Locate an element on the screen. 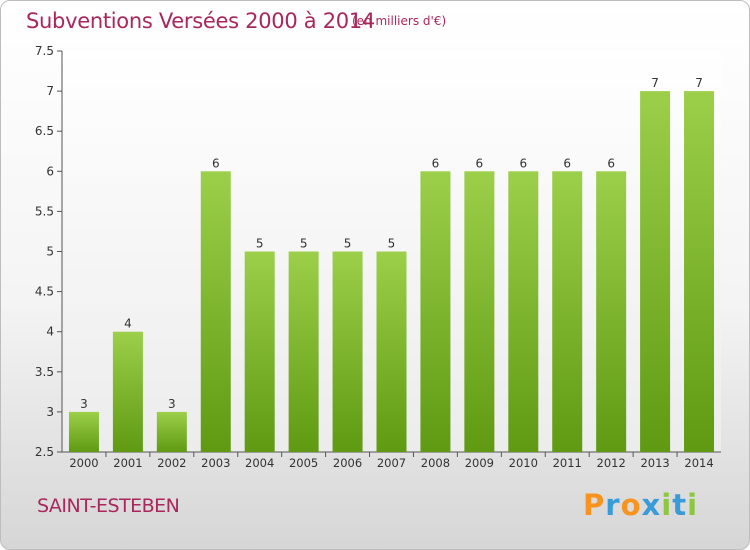 The height and width of the screenshot is (550, 750). data-label-2013: 7 is located at coordinates (655, 83).